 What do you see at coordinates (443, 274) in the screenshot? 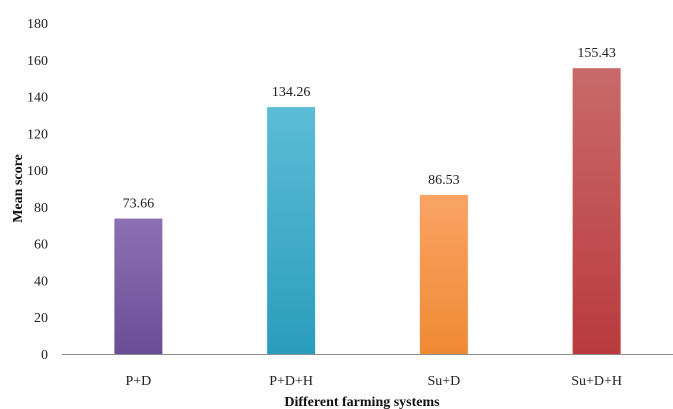
I see `bar-su-plus-d` at bounding box center [443, 274].